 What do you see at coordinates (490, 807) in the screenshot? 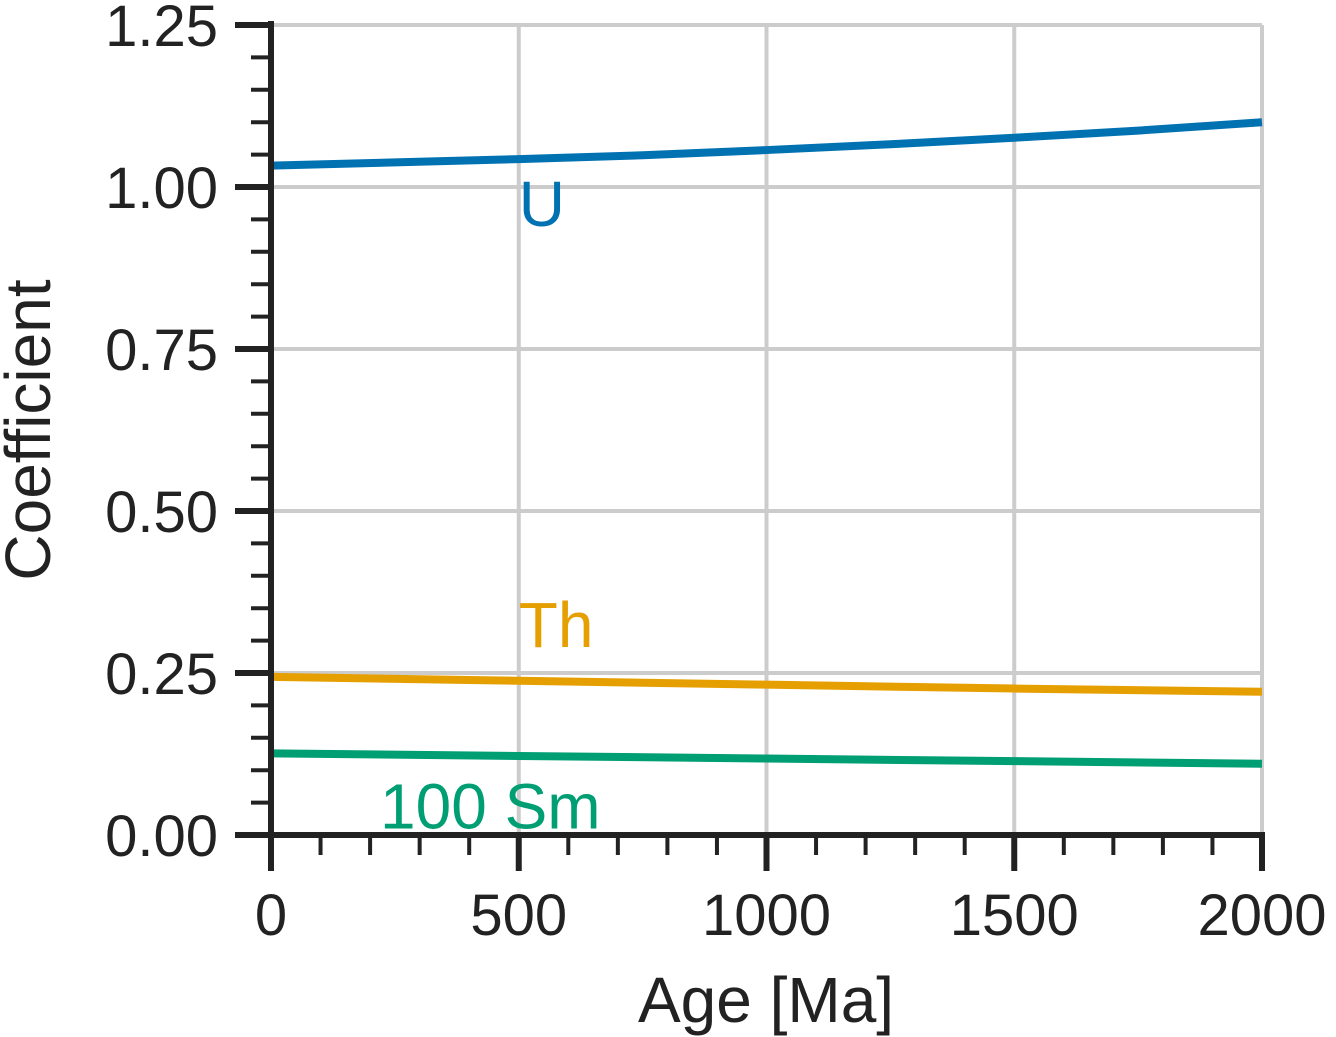
I see `series-label-100-sm: 100 Sm` at bounding box center [490, 807].